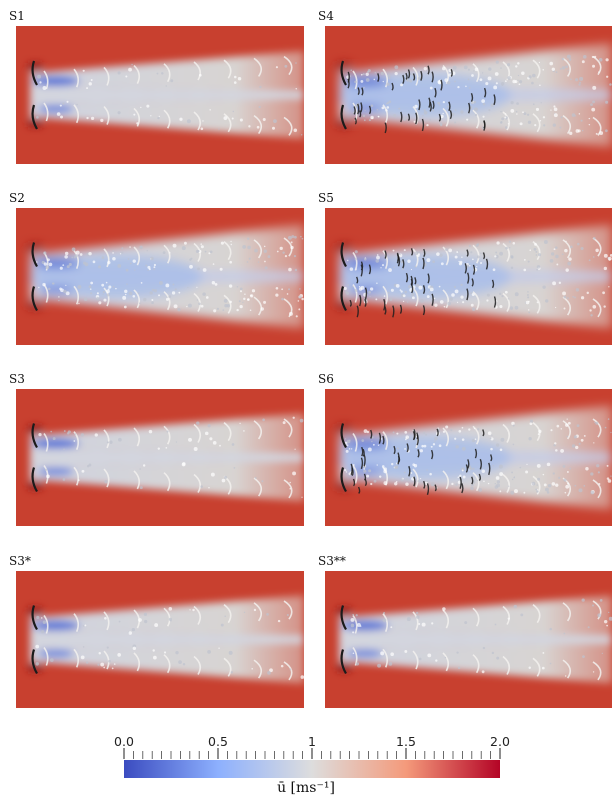 Image resolution: width=612 pixels, height=804 pixels. Describe the element at coordinates (17, 379) in the screenshot. I see `panel-label-s3: S3` at that location.